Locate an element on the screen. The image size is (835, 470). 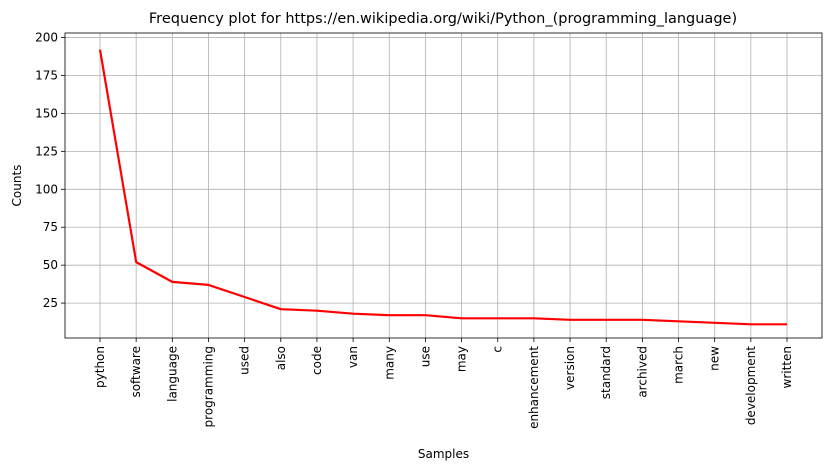
x-tick-label: archived is located at coordinates (642, 372).